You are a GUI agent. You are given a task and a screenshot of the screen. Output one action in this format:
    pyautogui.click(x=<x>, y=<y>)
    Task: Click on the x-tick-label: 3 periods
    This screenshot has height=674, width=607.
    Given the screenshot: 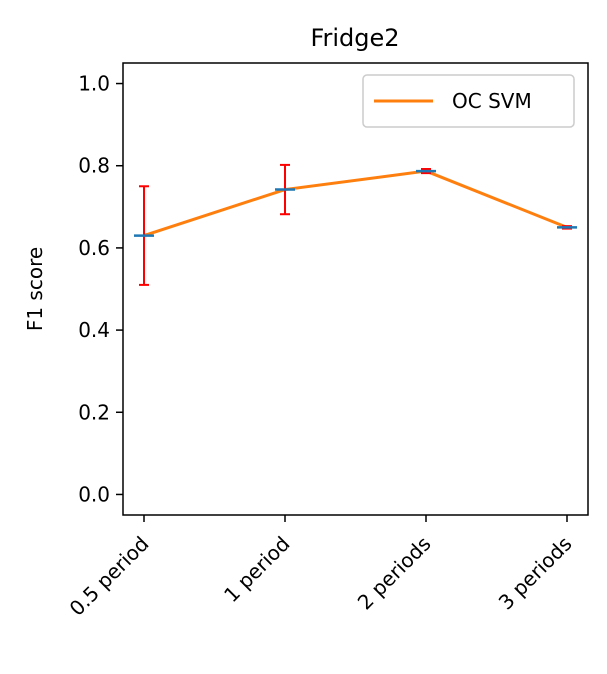 What is the action you would take?
    pyautogui.click(x=535, y=573)
    